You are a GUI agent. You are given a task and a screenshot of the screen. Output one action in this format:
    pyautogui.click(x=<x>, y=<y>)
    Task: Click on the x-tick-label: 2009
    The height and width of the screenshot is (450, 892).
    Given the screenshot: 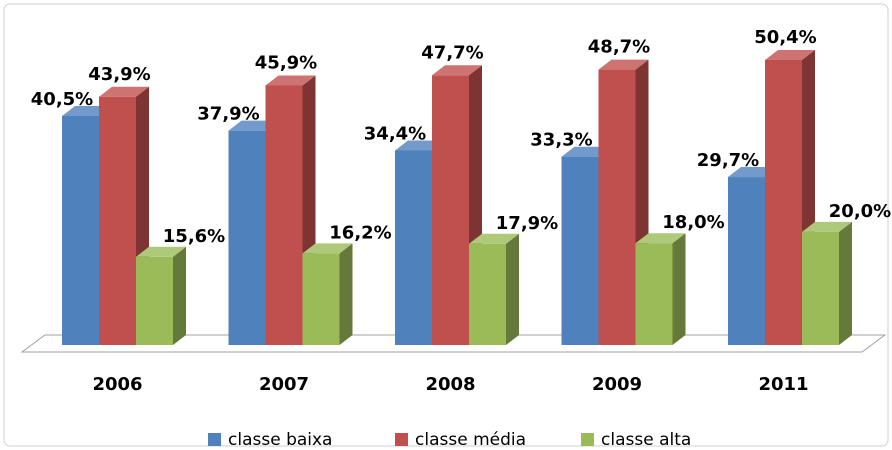 What is the action you would take?
    pyautogui.click(x=617, y=384)
    